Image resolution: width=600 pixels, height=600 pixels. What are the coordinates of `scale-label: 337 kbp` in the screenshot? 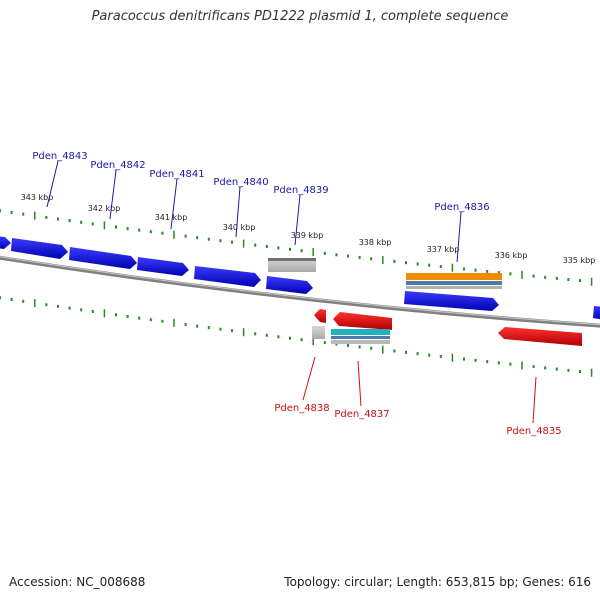 It's located at (443, 249).